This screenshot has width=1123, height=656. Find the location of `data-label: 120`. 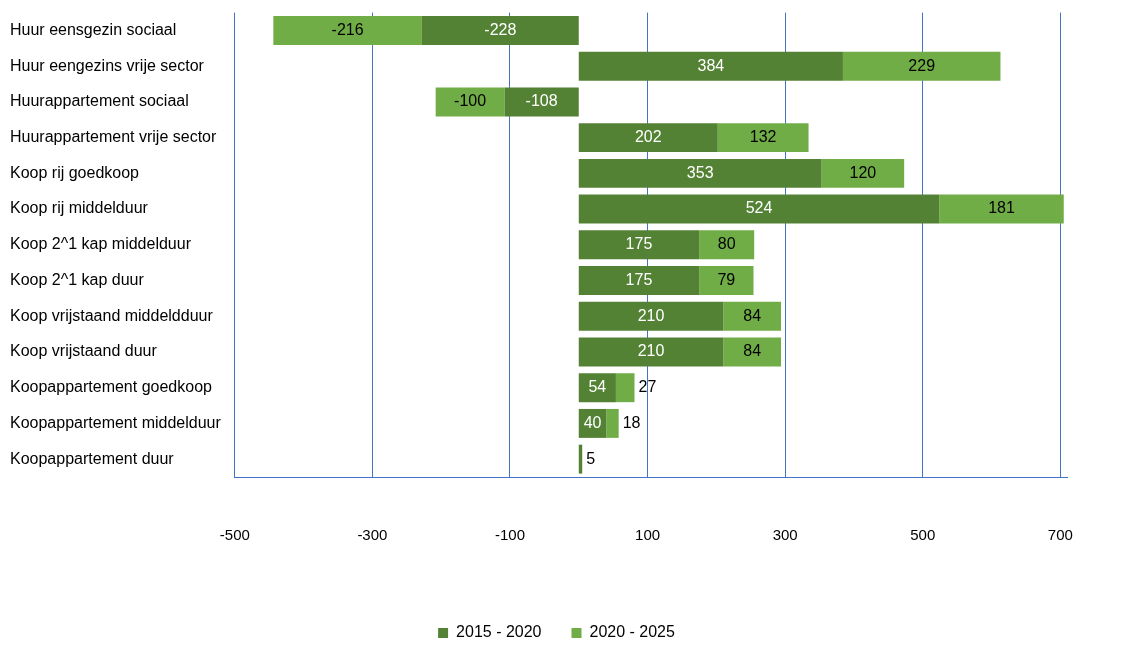

data-label: 120 is located at coordinates (863, 172).